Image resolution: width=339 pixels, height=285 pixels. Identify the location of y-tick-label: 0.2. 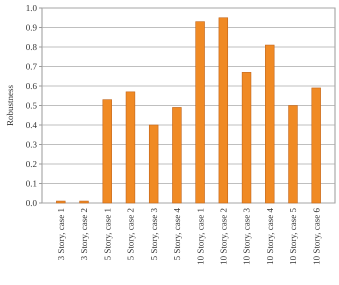
(31, 164).